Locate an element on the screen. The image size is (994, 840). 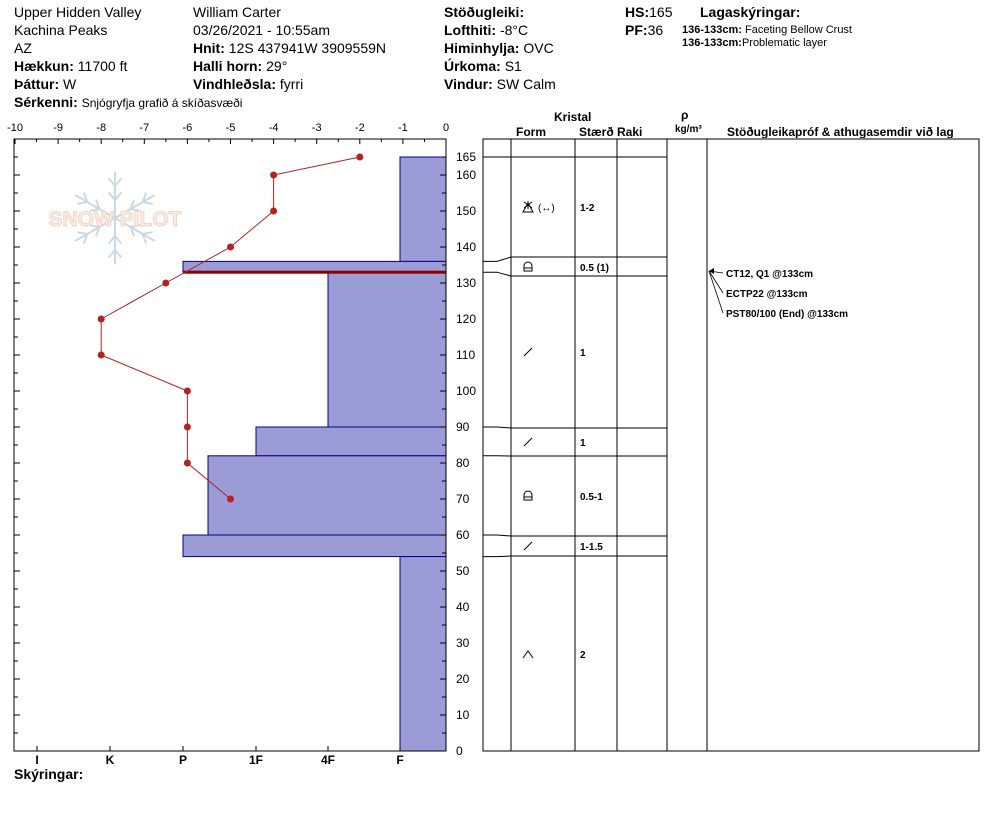
specifics-label: Sérkenni: is located at coordinates (46, 102).